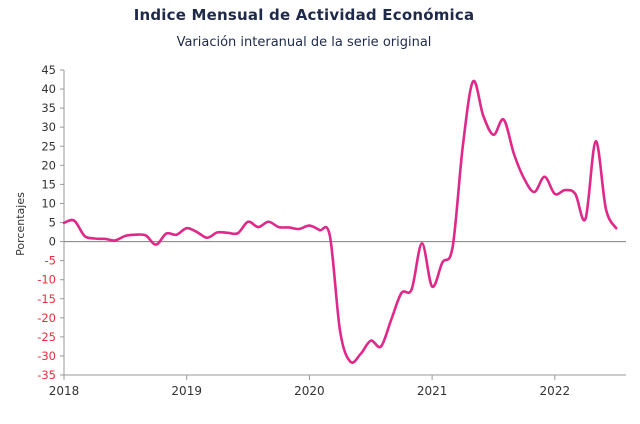 This screenshot has width=640, height=424. I want to click on y-tick-label: 35, so click(48, 108).